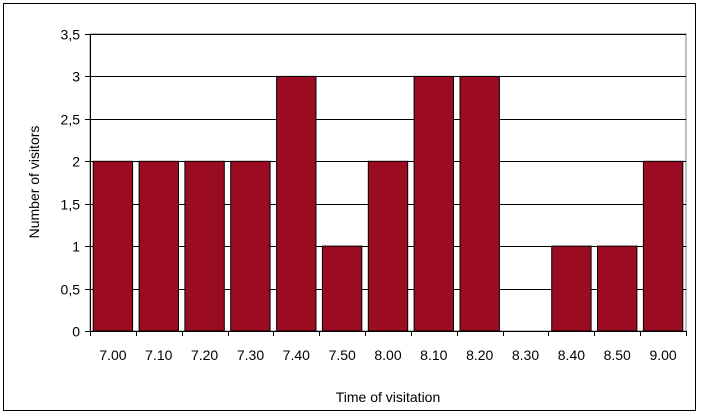  I want to click on y-tick-label: 2, so click(76, 162).